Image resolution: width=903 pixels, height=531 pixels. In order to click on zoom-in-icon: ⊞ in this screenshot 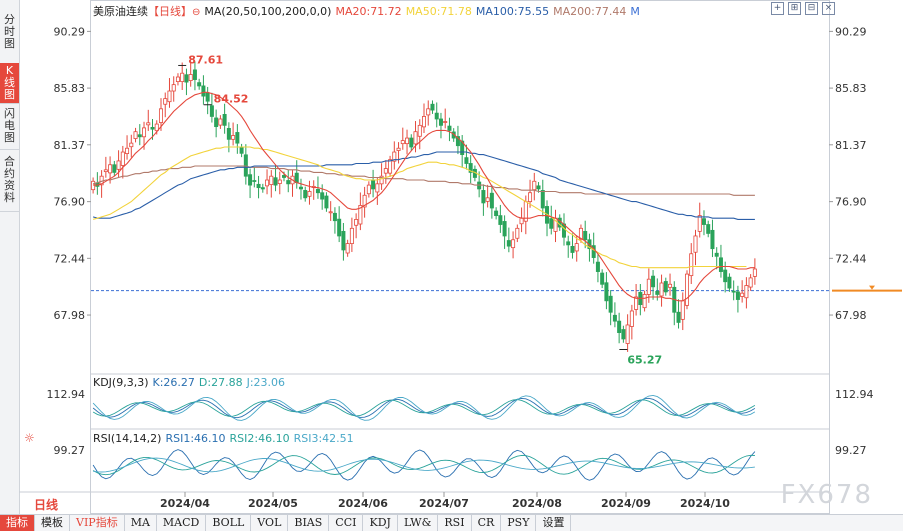, I will do `click(794, 8)`.